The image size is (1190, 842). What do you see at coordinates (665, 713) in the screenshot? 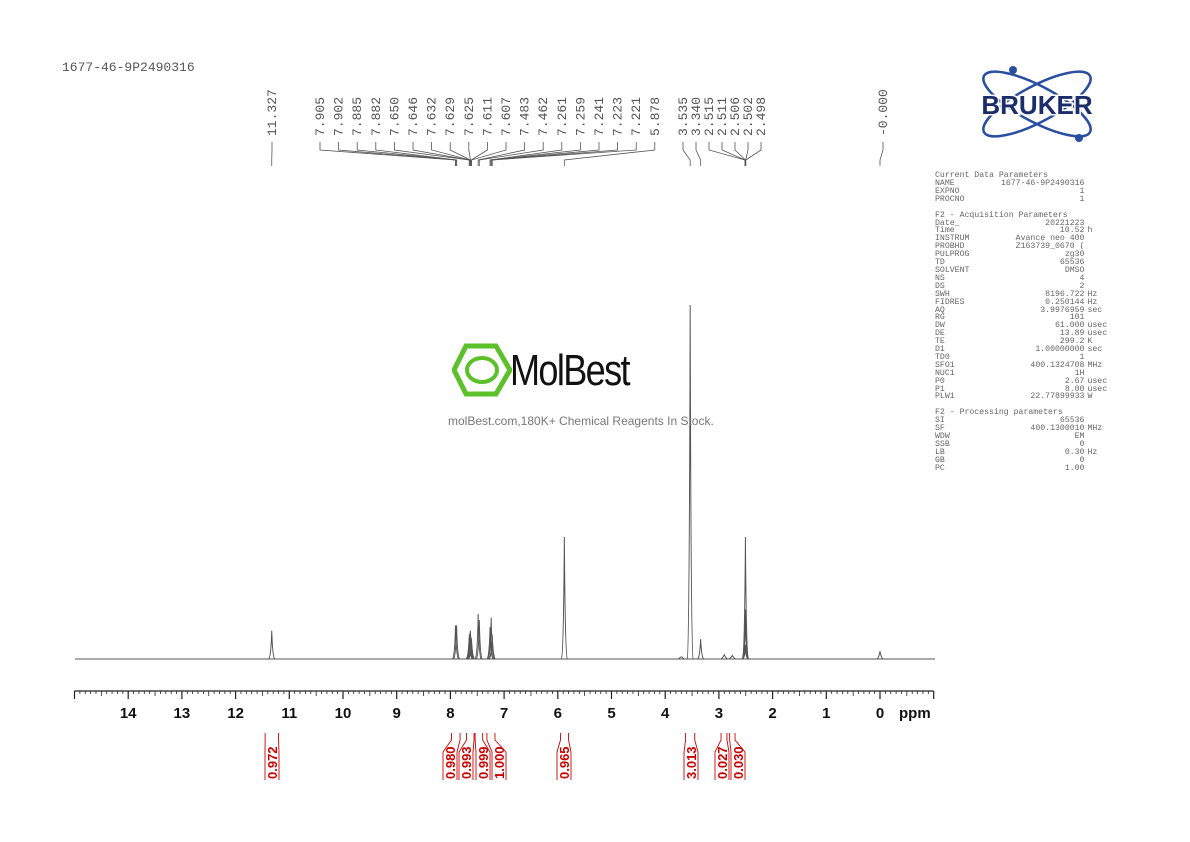
I see `x-tick-label: 4` at bounding box center [665, 713].